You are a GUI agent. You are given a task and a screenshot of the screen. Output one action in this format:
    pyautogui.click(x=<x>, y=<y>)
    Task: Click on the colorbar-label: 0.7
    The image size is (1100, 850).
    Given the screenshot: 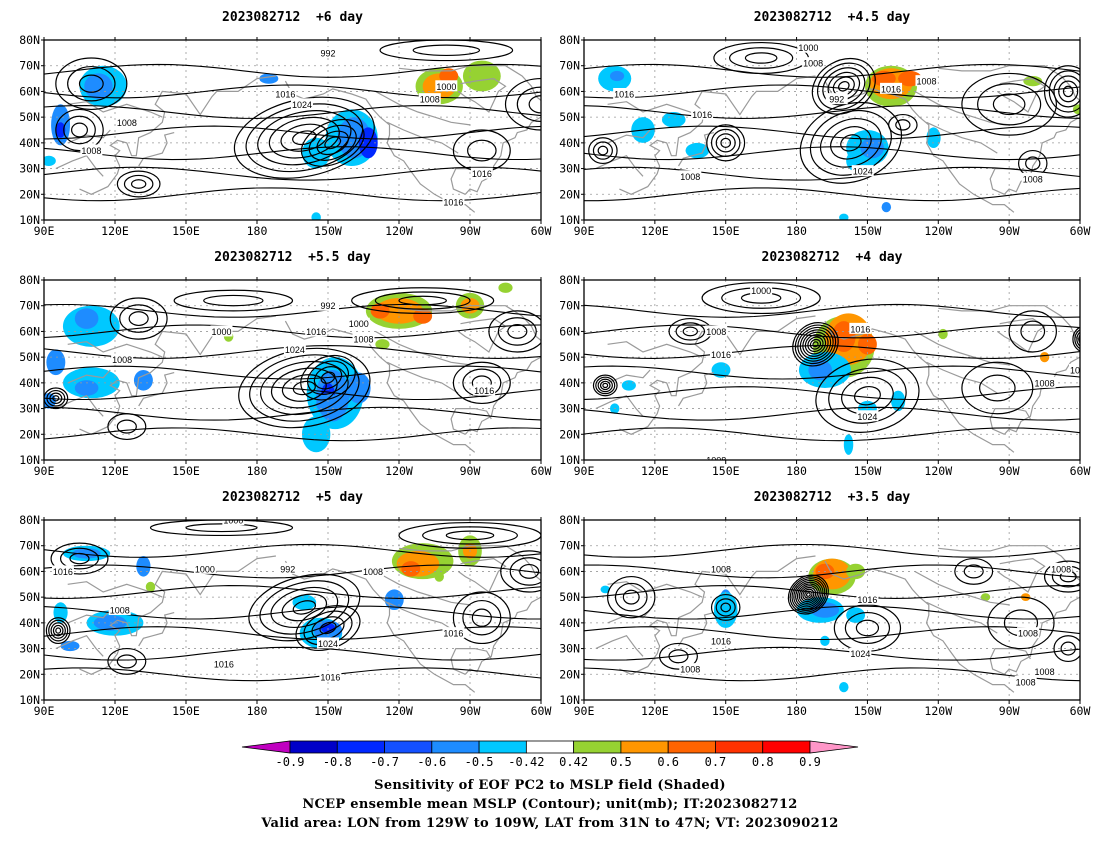 What is the action you would take?
    pyautogui.click(x=716, y=762)
    